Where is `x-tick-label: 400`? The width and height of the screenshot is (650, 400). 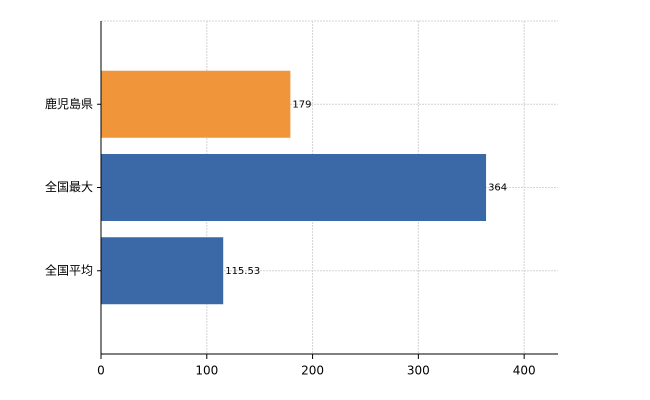
x-tick-label: 400 is located at coordinates (524, 371).